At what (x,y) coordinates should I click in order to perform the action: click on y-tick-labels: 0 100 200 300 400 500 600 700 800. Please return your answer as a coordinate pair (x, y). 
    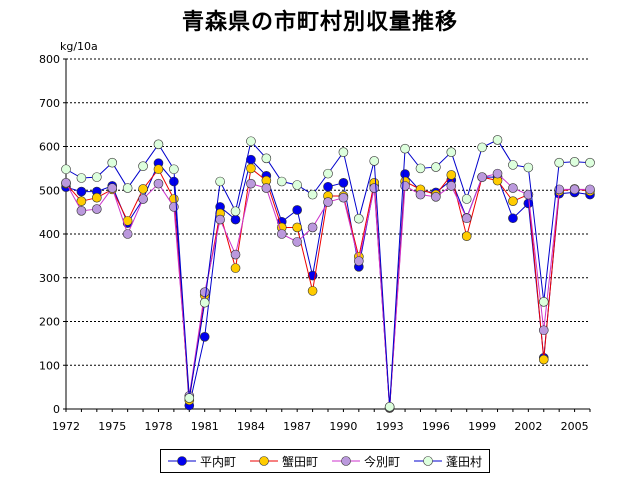
    Looking at the image, I should click on (49, 234).